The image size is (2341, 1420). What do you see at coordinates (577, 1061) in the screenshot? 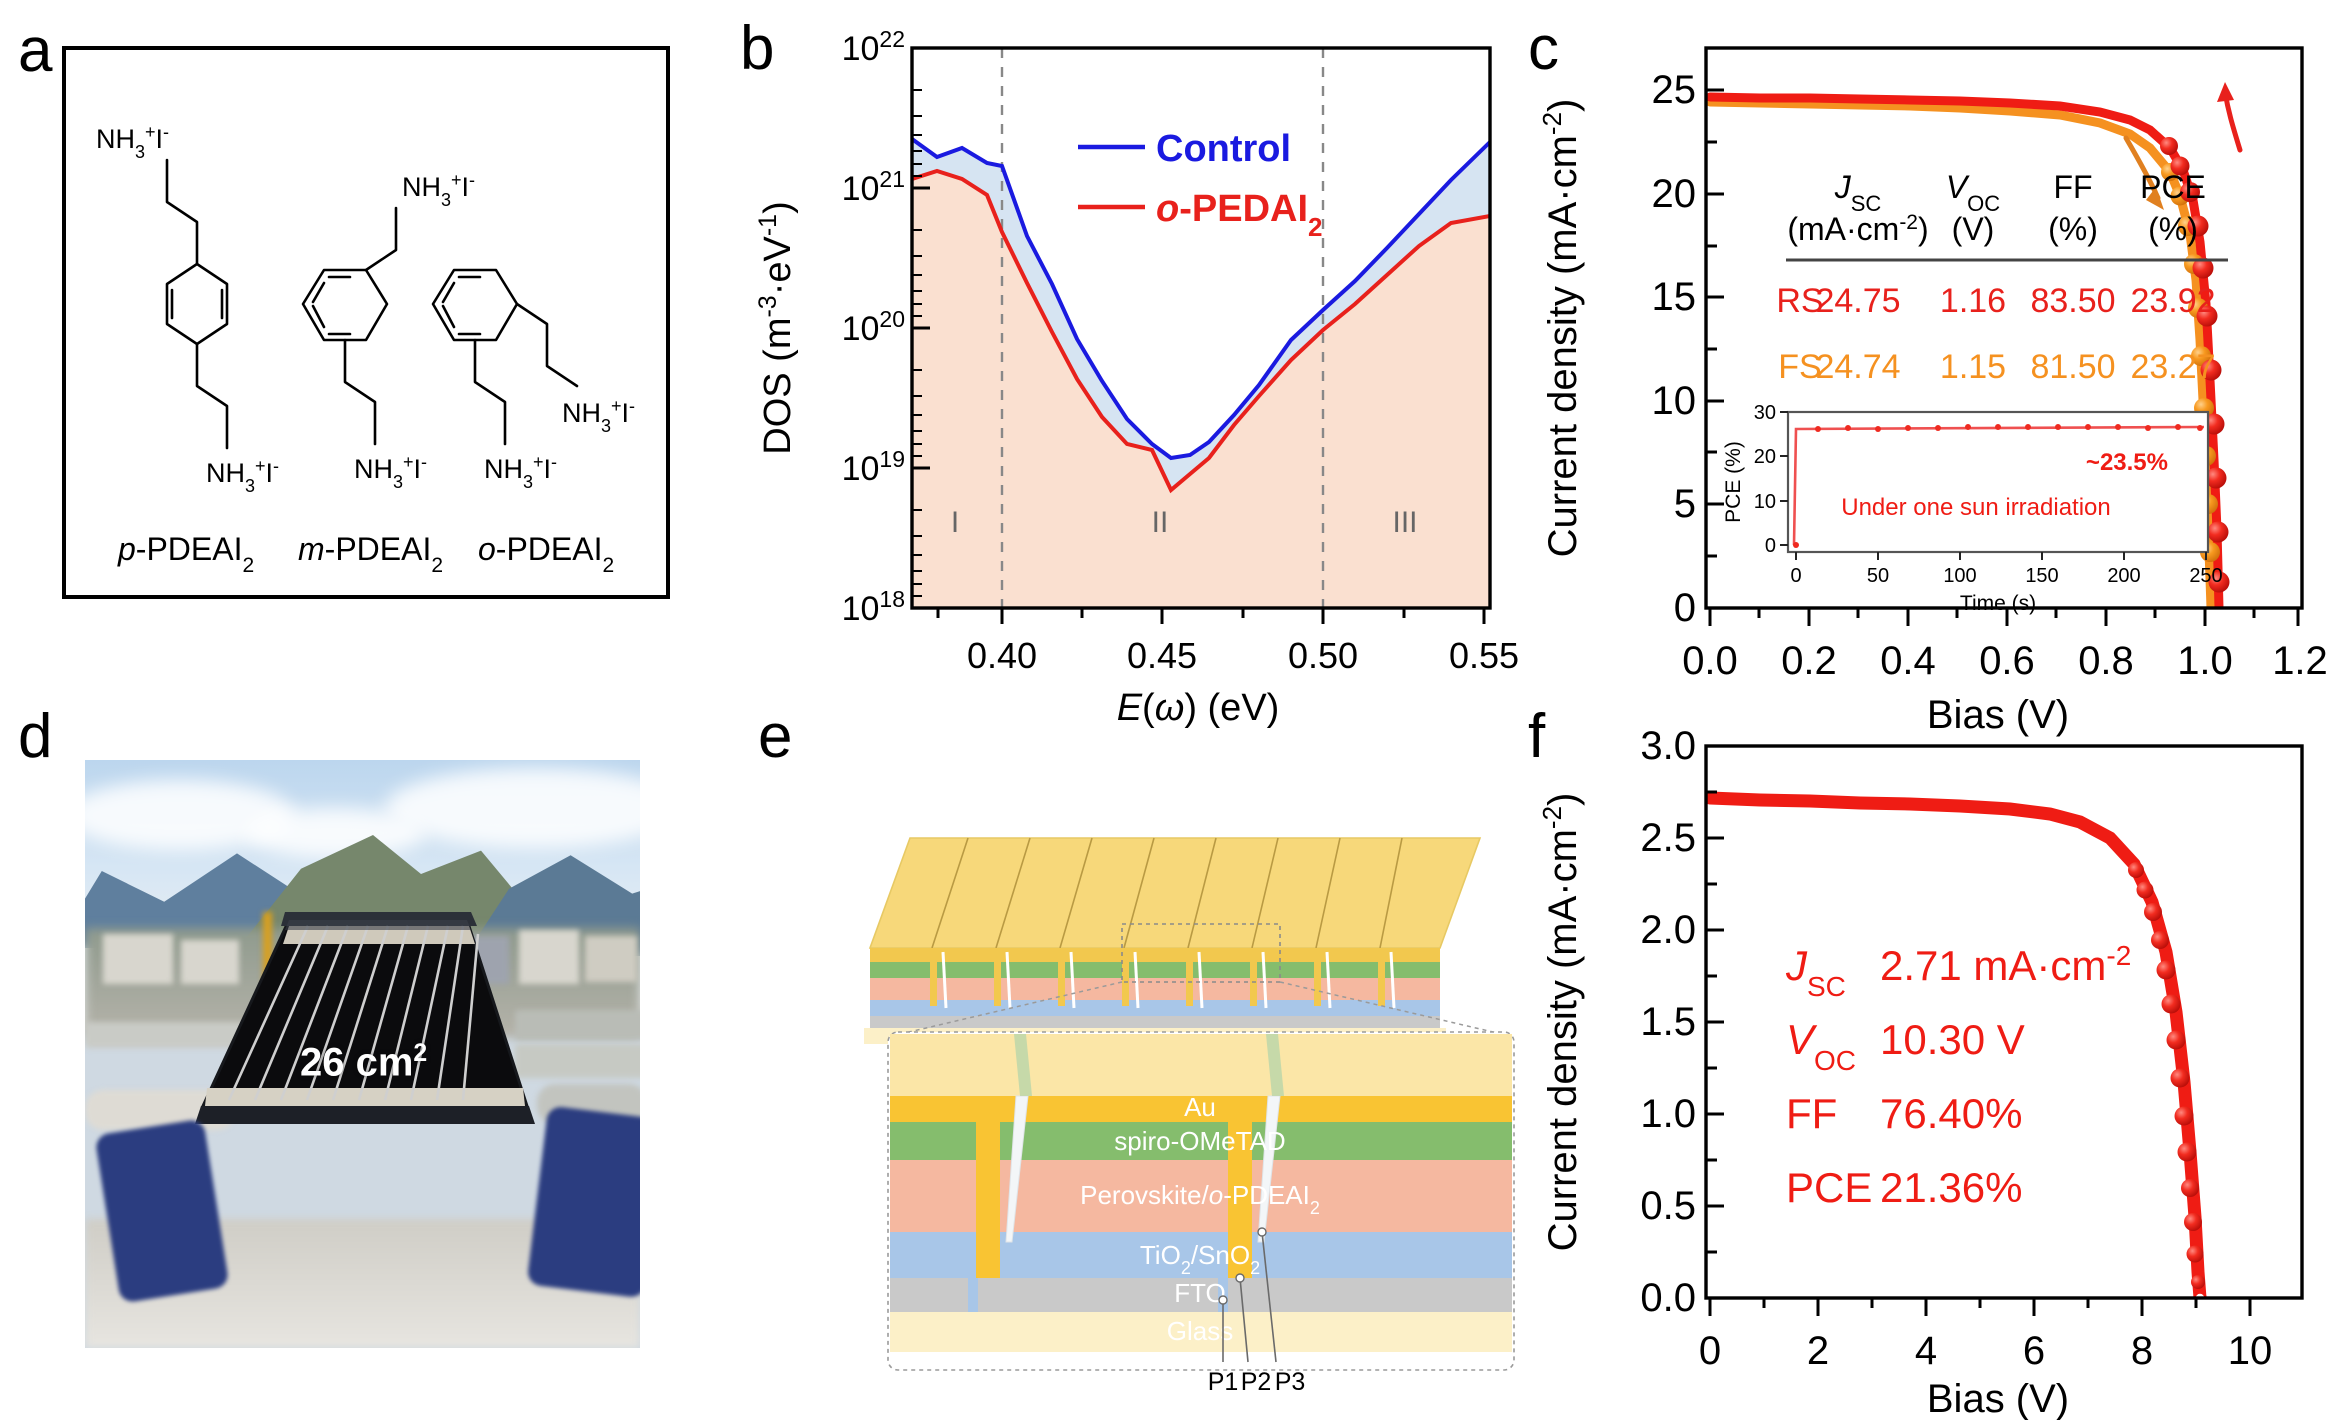
I see `photo-train` at bounding box center [577, 1061].